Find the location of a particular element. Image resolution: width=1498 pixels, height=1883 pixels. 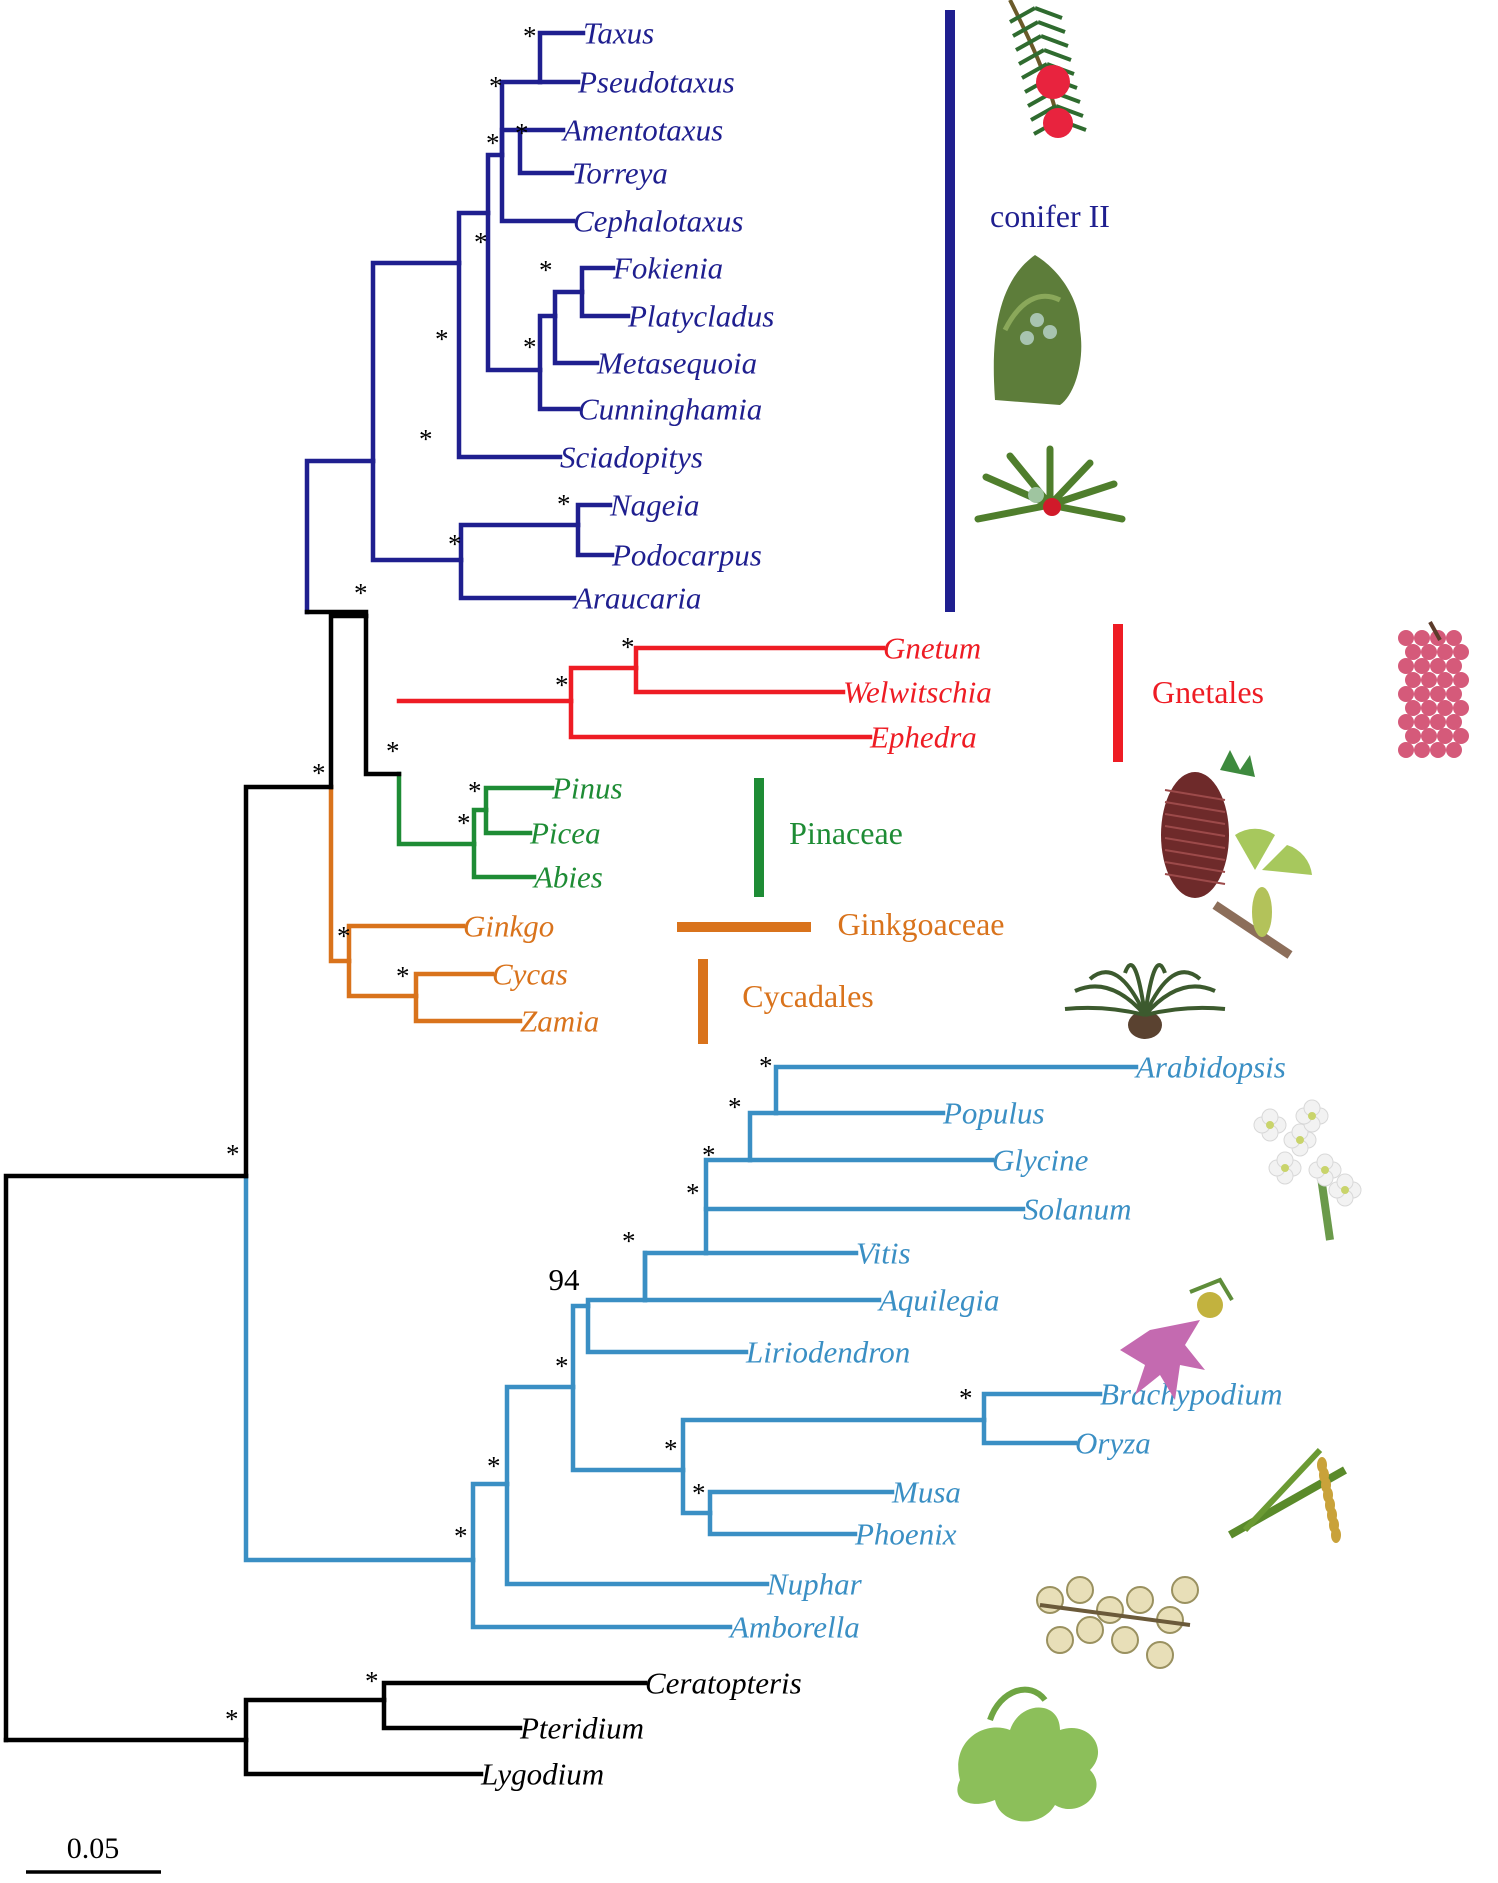

taxon-gnetum: Gnetum is located at coordinates (932, 648).